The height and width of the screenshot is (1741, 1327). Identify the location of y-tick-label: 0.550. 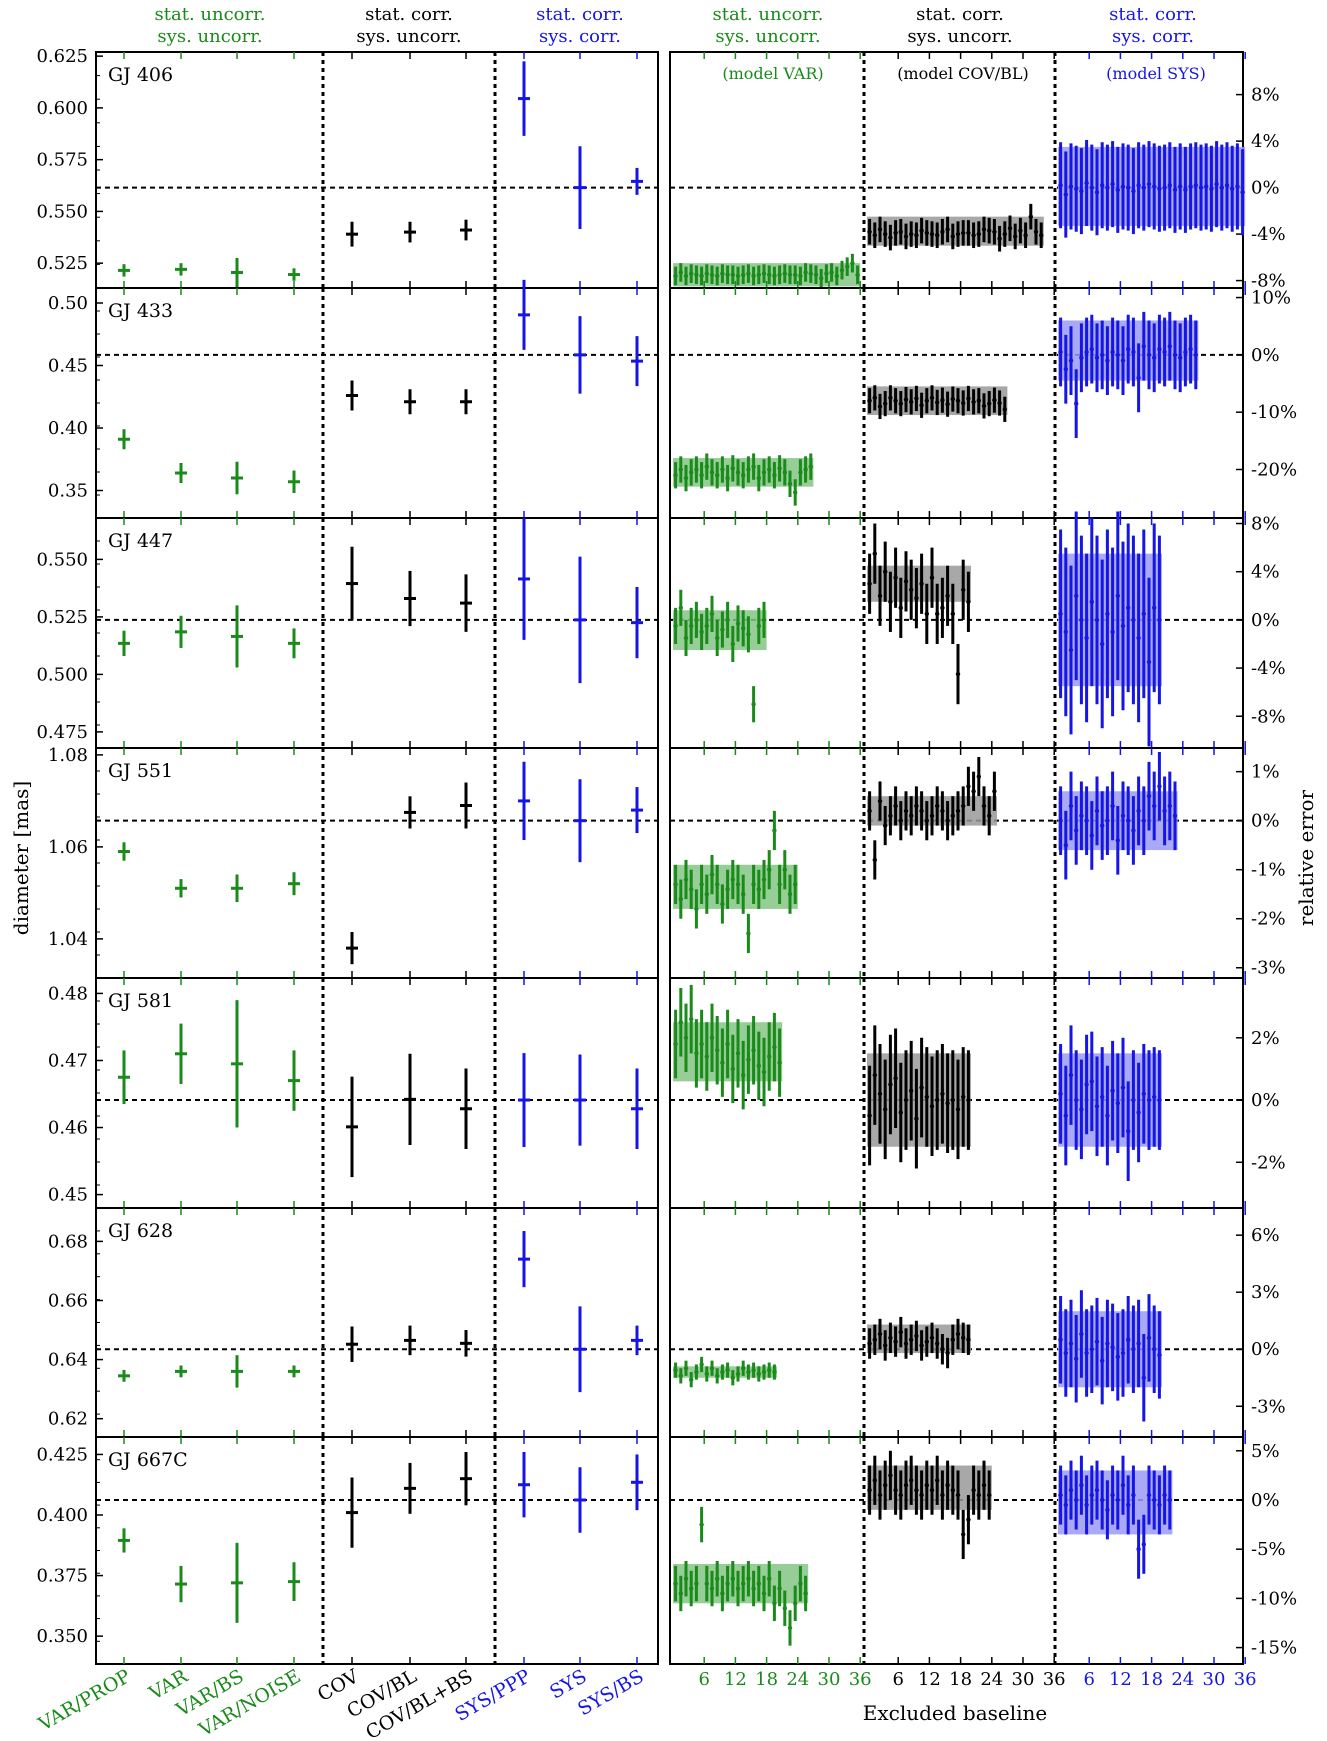
(62, 211).